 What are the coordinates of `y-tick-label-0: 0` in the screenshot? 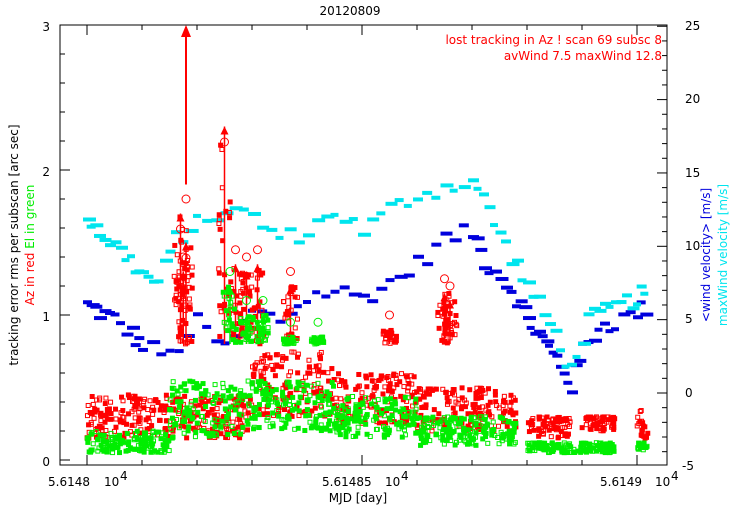 It's located at (46, 462).